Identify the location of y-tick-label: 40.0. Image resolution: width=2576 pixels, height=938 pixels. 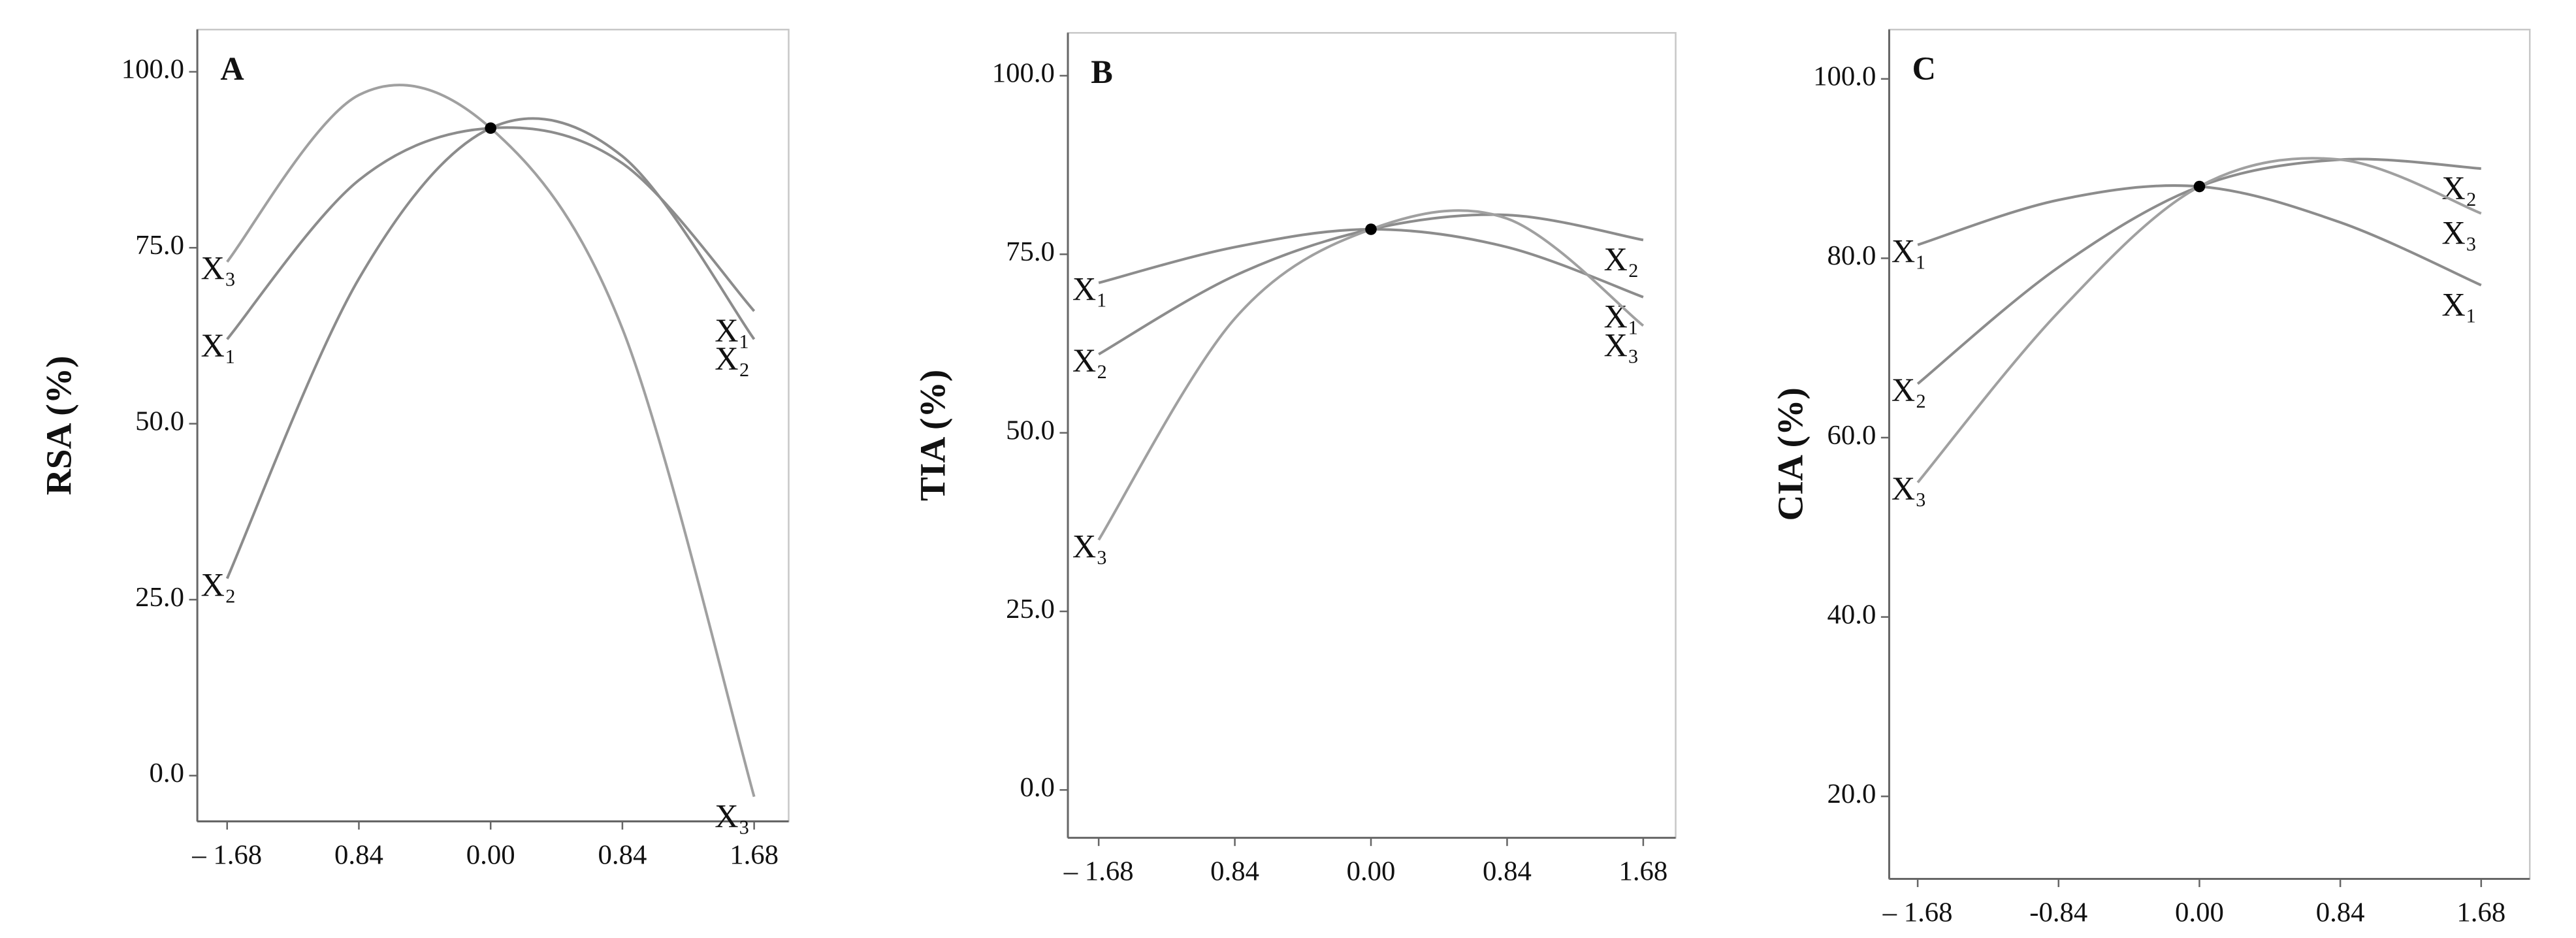
(1851, 614).